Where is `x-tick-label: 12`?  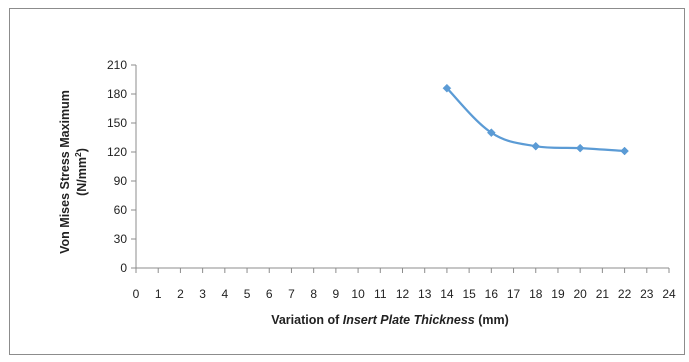 x-tick-label: 12 is located at coordinates (403, 294).